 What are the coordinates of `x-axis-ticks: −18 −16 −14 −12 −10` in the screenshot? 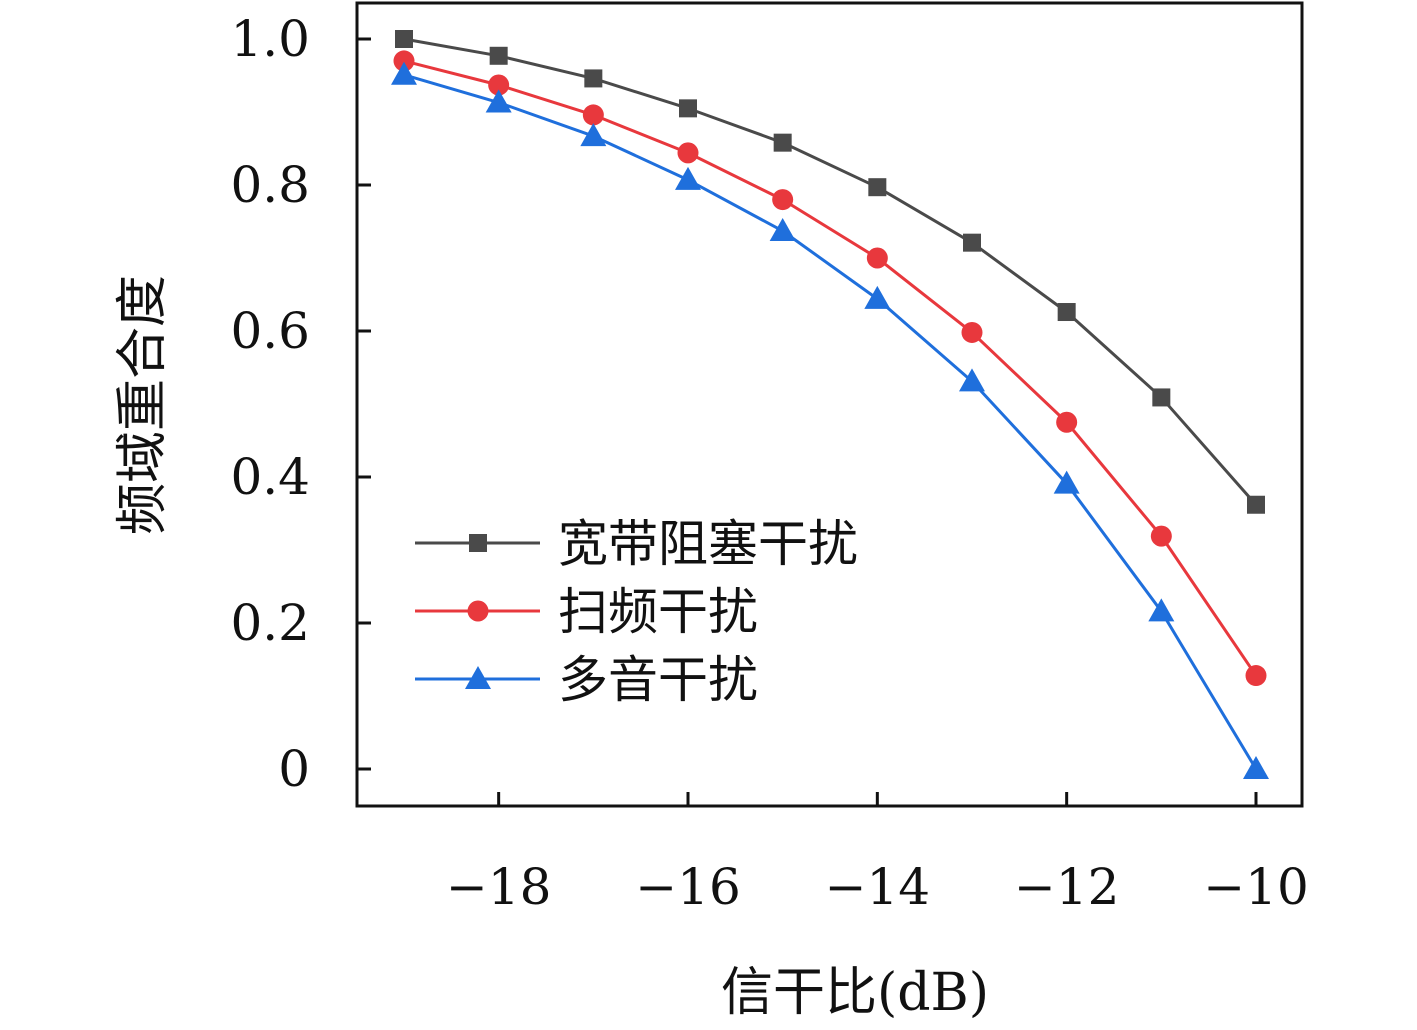 It's located at (877, 854).